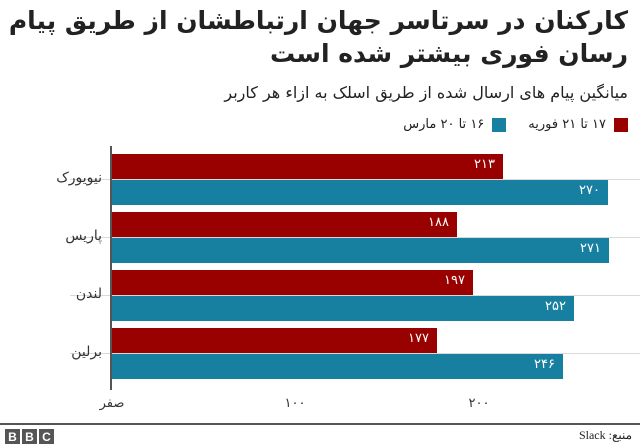  Describe the element at coordinates (360, 192) in the screenshot. I see `bar-newyork-mar: ۲۷۰` at that location.